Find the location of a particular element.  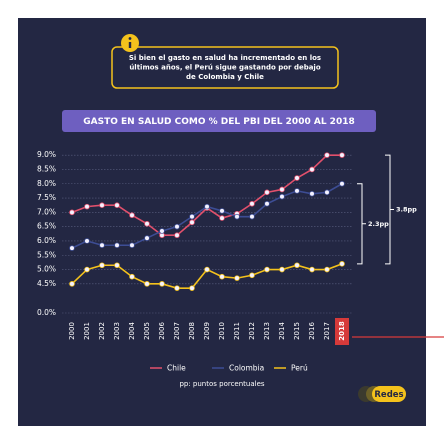

legend-label: Colombia is located at coordinates (246, 368).